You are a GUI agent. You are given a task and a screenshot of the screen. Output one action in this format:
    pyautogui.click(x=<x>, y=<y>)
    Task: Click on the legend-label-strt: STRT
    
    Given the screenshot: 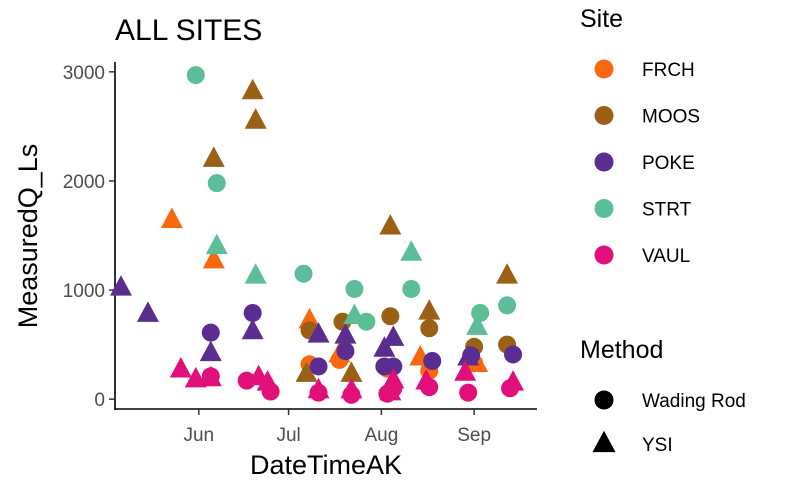 What is the action you would take?
    pyautogui.click(x=667, y=210)
    